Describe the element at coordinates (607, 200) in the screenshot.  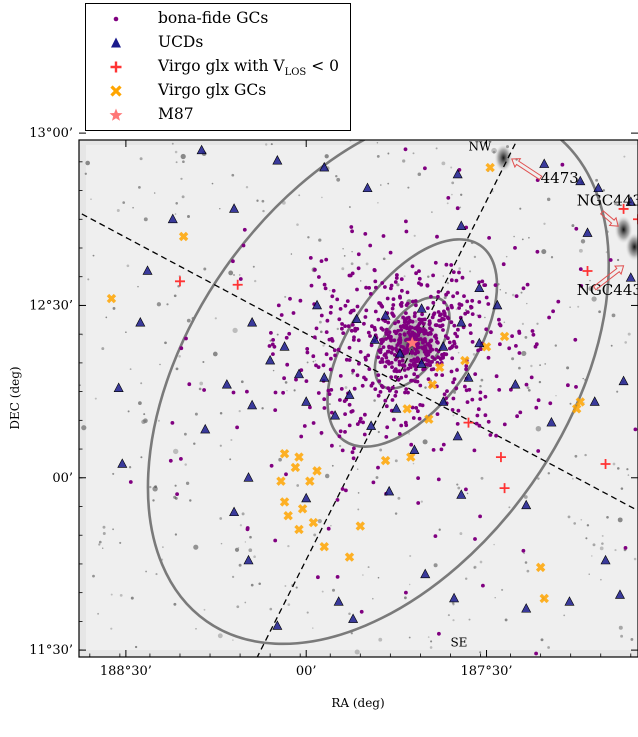
I see `annotation-ngc4435: NGC4435` at that location.